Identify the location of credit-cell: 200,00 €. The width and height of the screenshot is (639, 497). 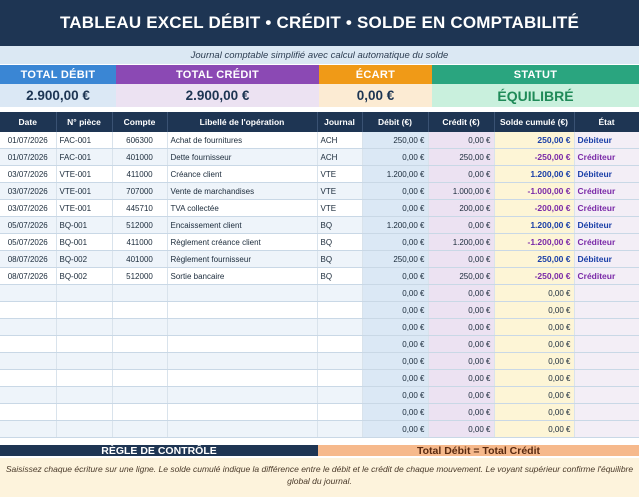
(461, 208).